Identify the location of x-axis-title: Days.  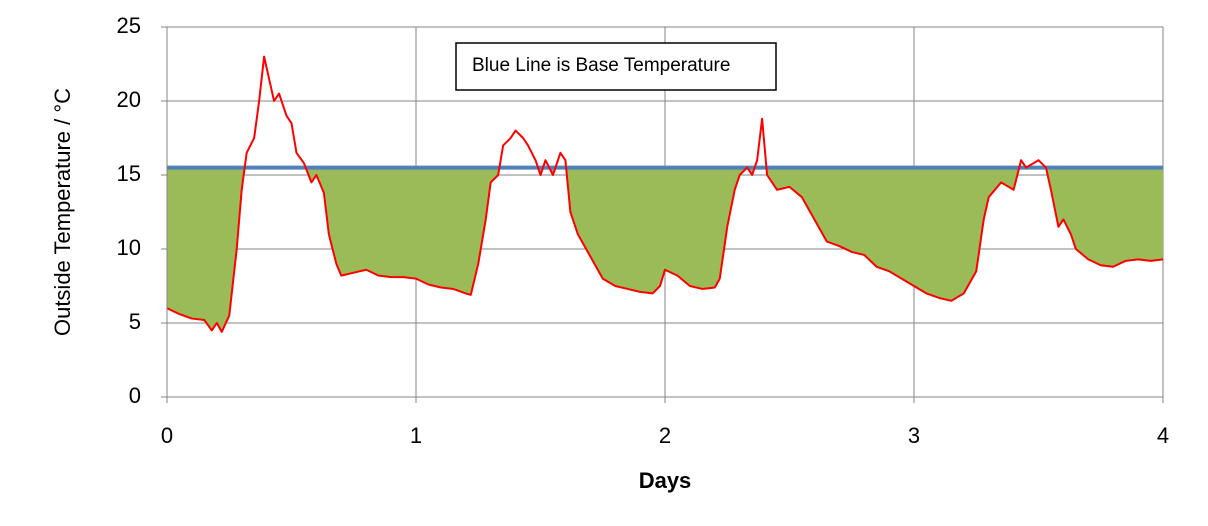
(665, 480).